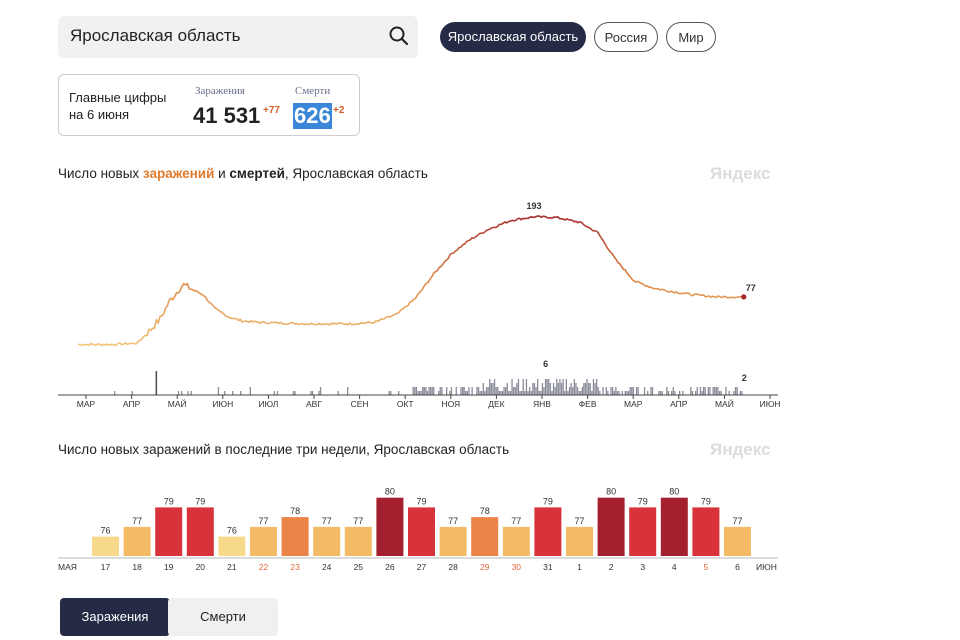  What do you see at coordinates (626, 37) in the screenshot?
I see `tab-russia: Россия` at bounding box center [626, 37].